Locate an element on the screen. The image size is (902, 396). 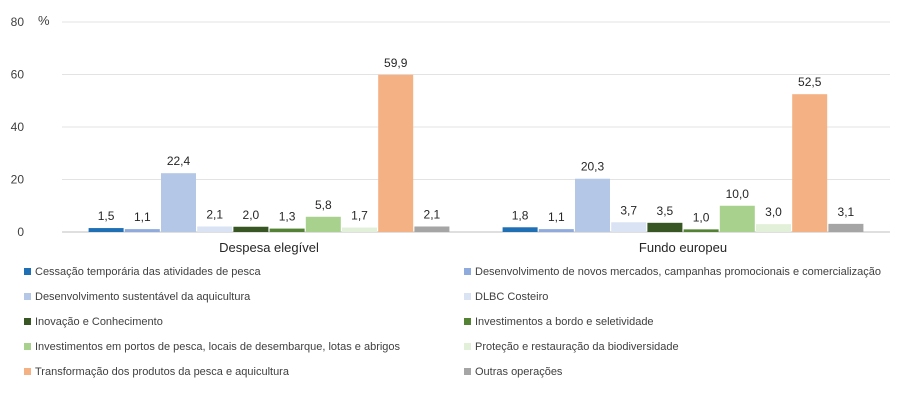
legend-item: Investimentos a bordo e seletividade is located at coordinates (682, 321).